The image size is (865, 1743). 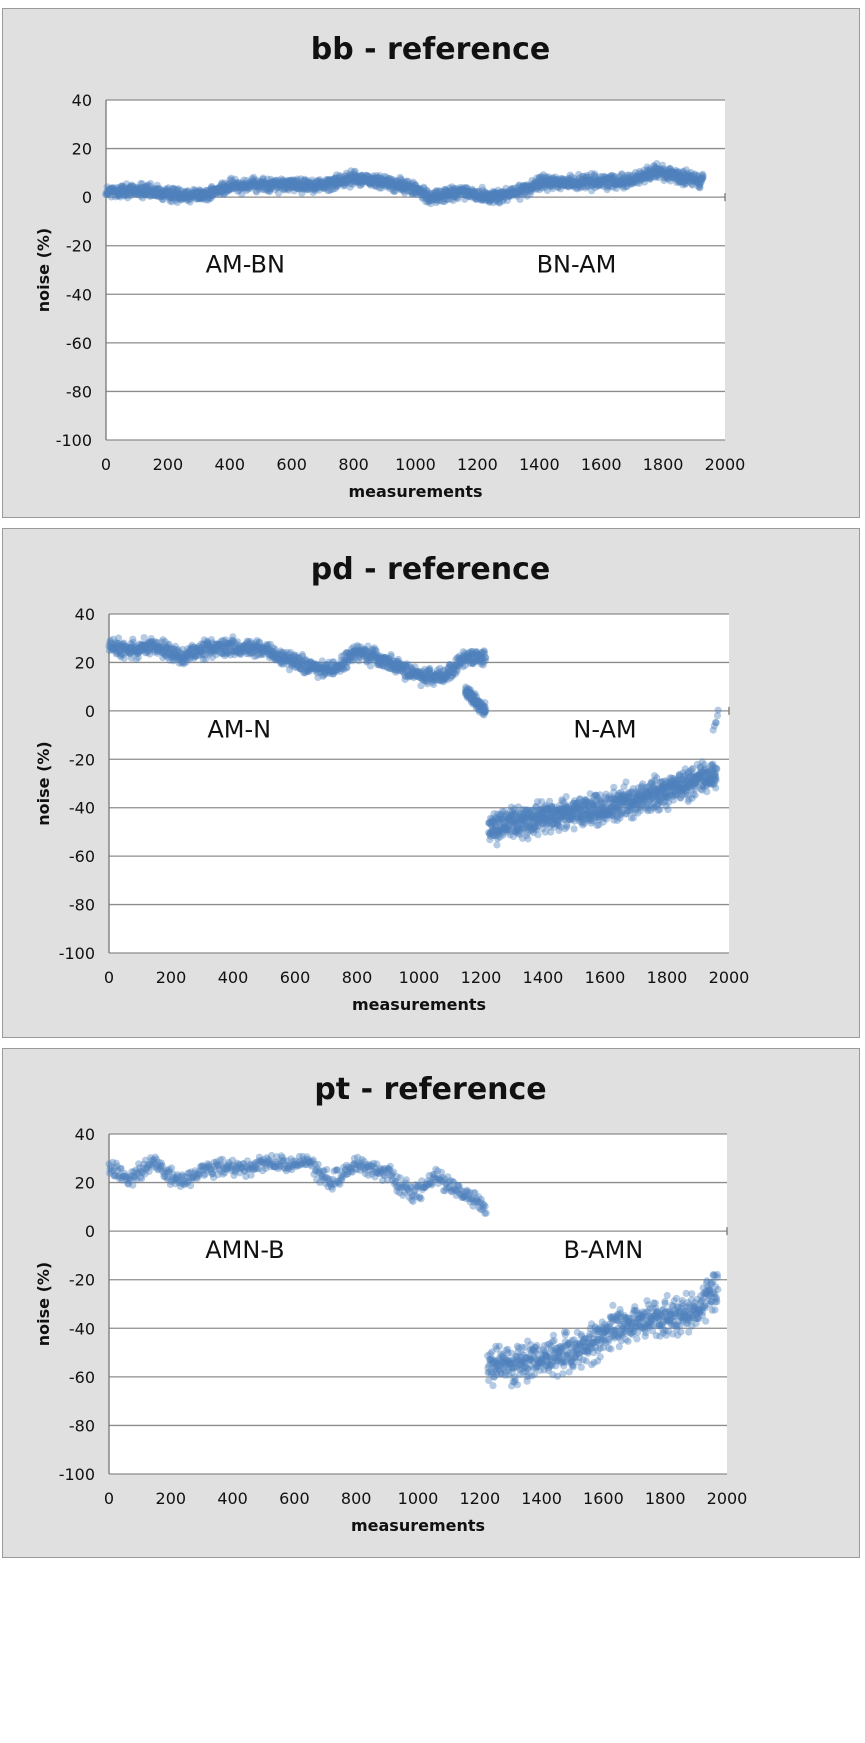 I want to click on x-tick-label: 600, so click(x=291, y=464).